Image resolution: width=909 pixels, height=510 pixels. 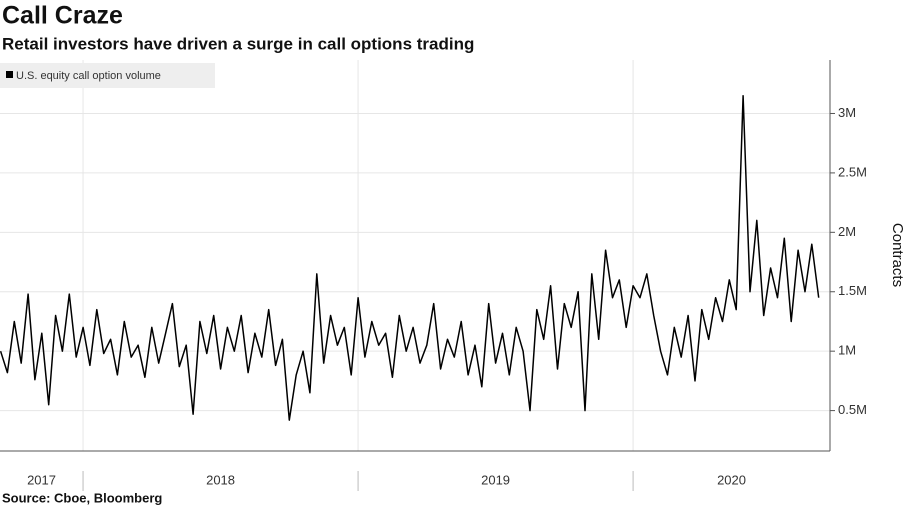 I want to click on x-tick-label: 2020, so click(x=731, y=479).